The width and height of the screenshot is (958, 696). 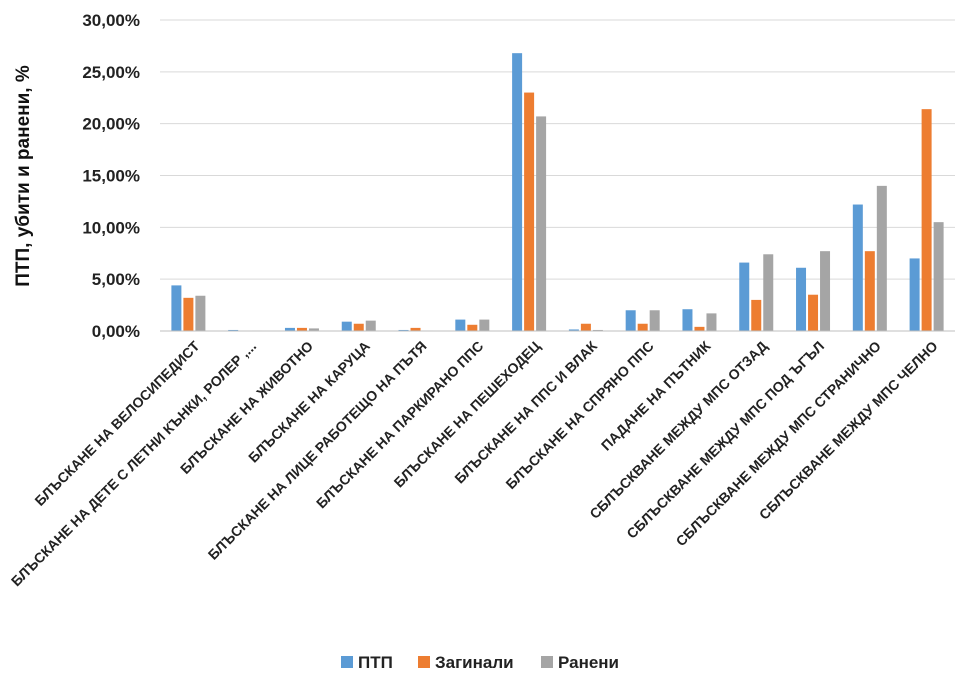 I want to click on y-tick-label: 10,00%, so click(x=111, y=227).